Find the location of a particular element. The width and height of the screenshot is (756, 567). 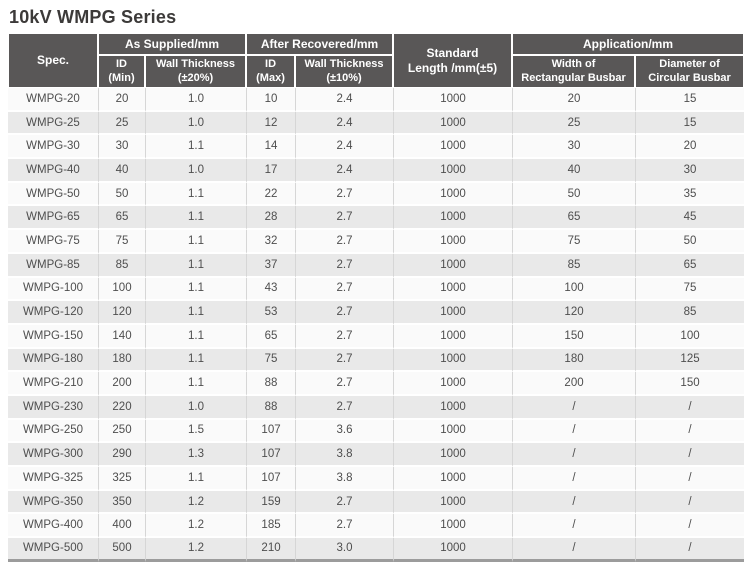

header-id-max-line1: ID is located at coordinates (271, 63).